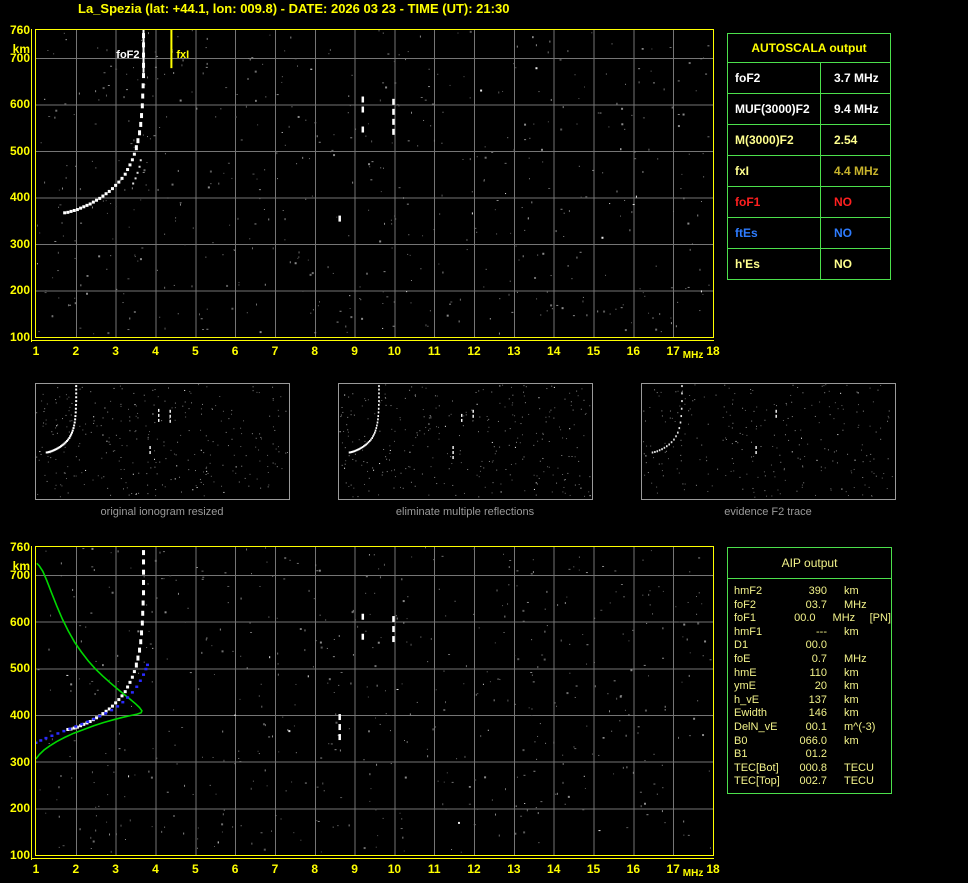 Image resolution: width=968 pixels, height=883 pixels. I want to click on x-tick-label: 7, so click(275, 351).